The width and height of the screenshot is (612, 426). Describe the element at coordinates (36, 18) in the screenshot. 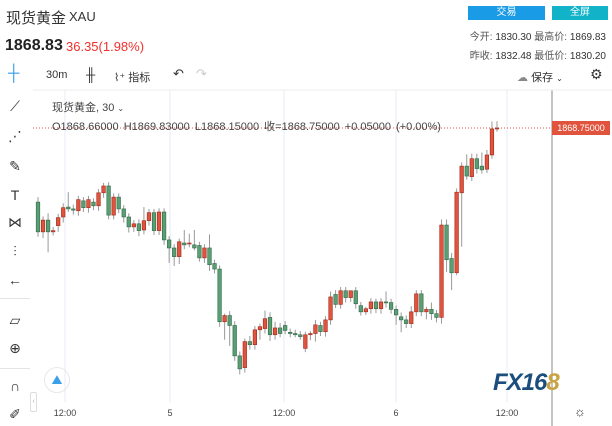

I see `instrument-title: 现货黄金` at that location.